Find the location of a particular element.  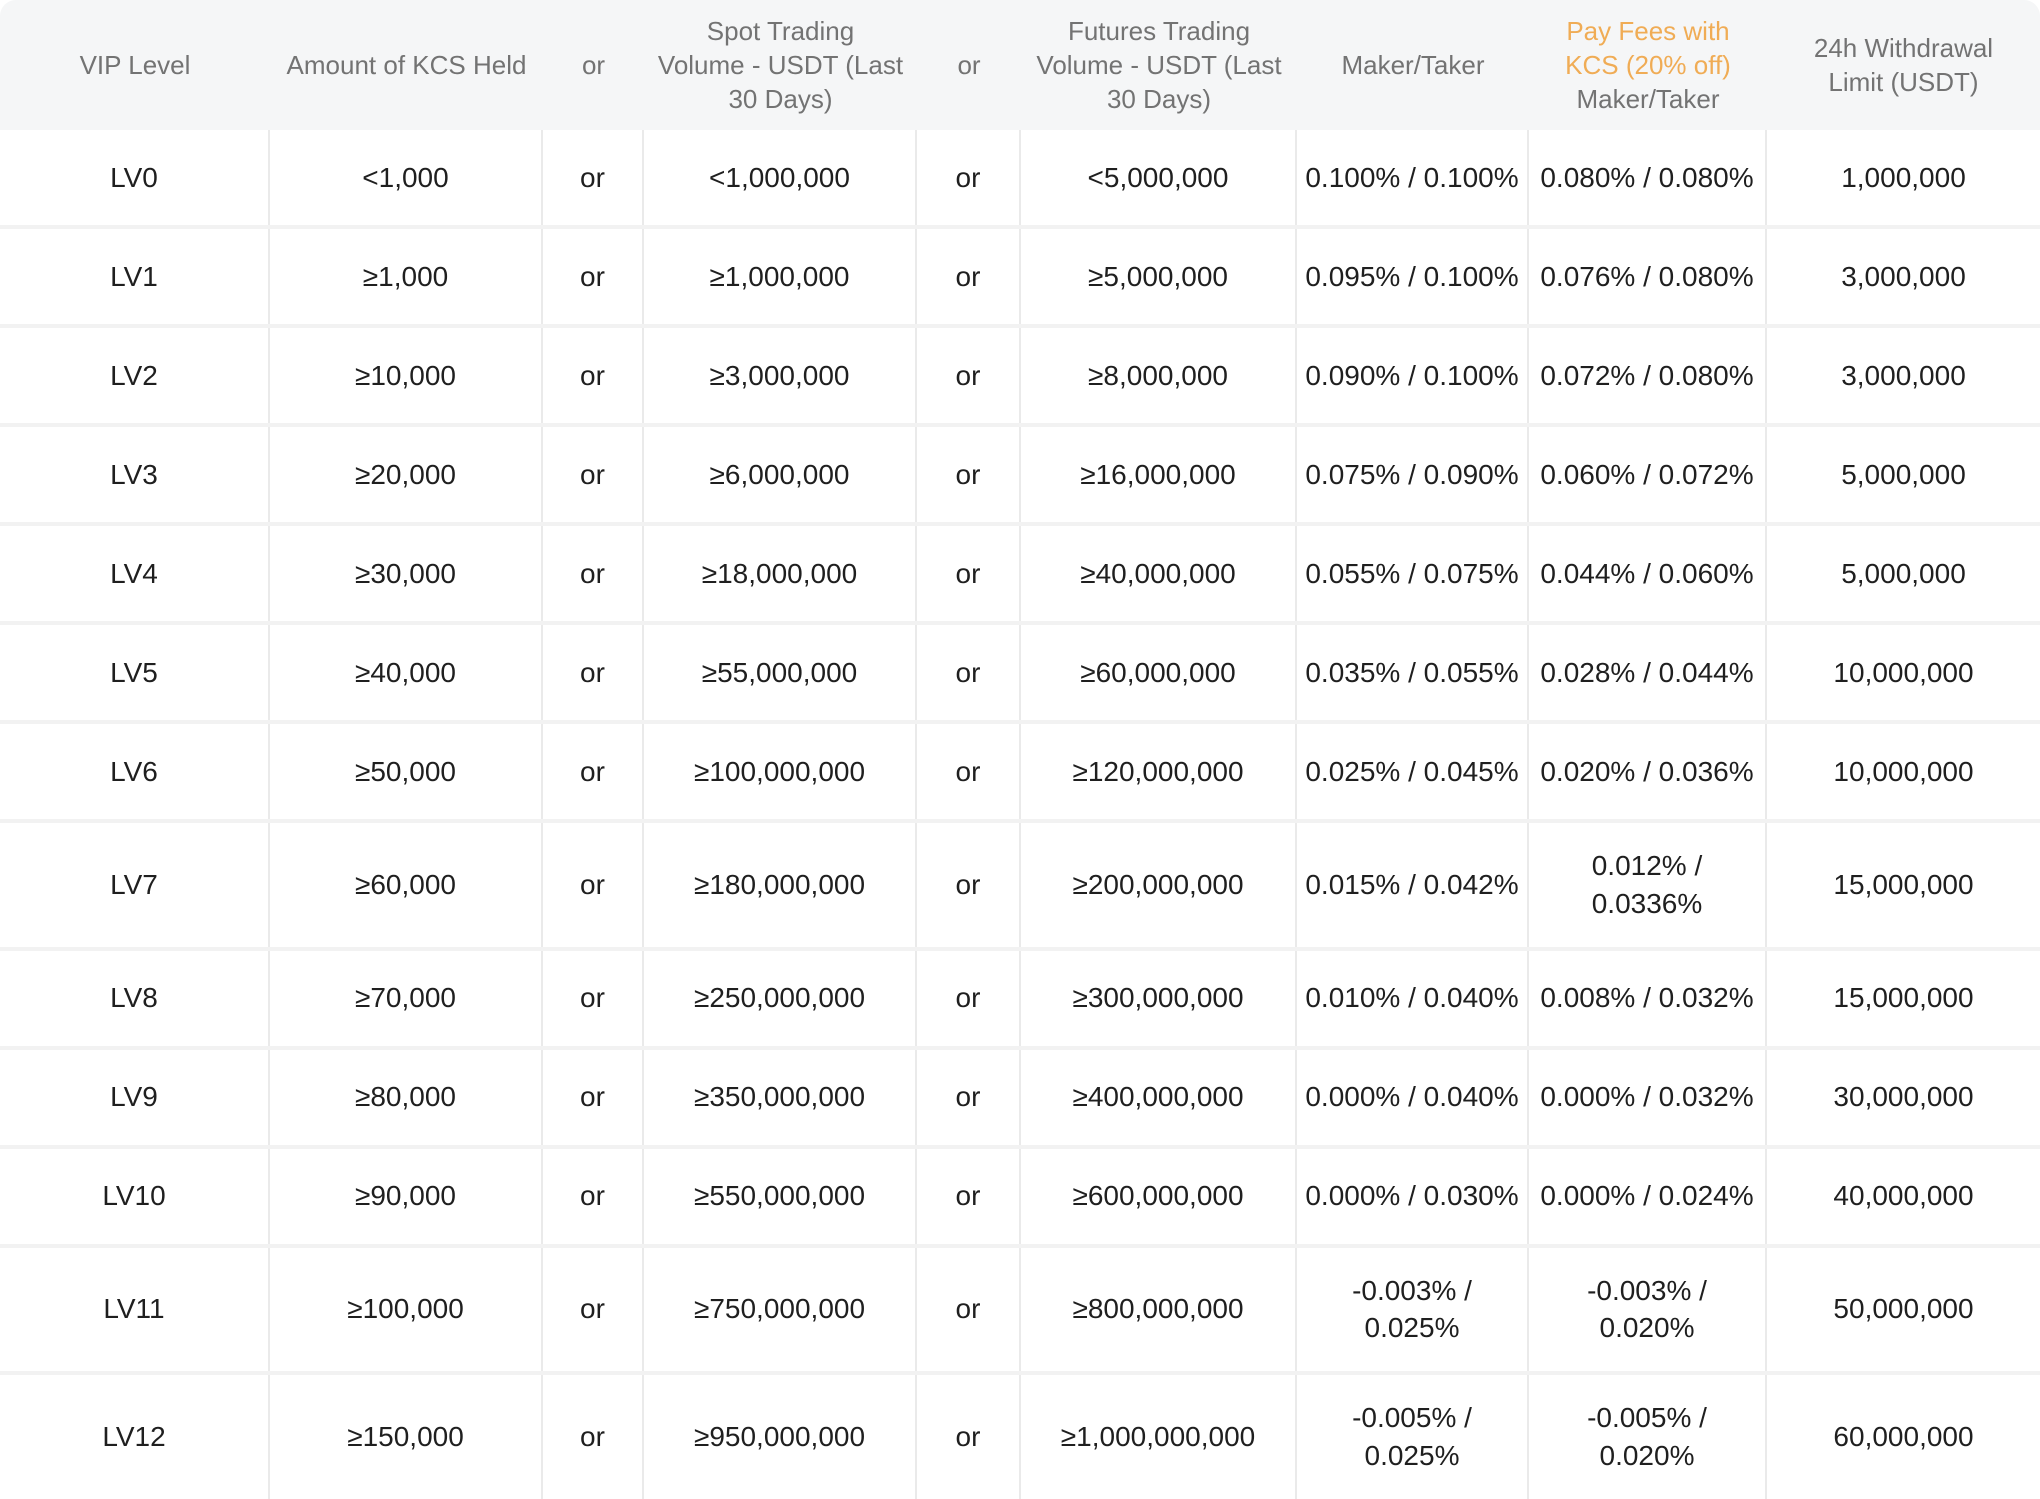

kcs-held-cell: ≥50,000 is located at coordinates (406, 771).